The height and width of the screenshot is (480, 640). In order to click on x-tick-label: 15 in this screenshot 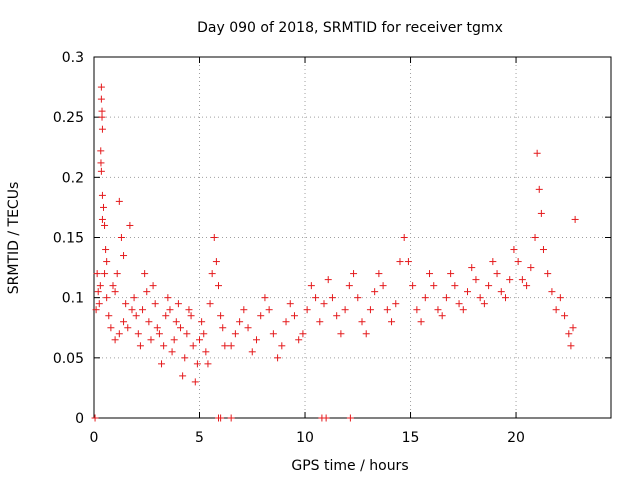, I will do `click(411, 438)`.